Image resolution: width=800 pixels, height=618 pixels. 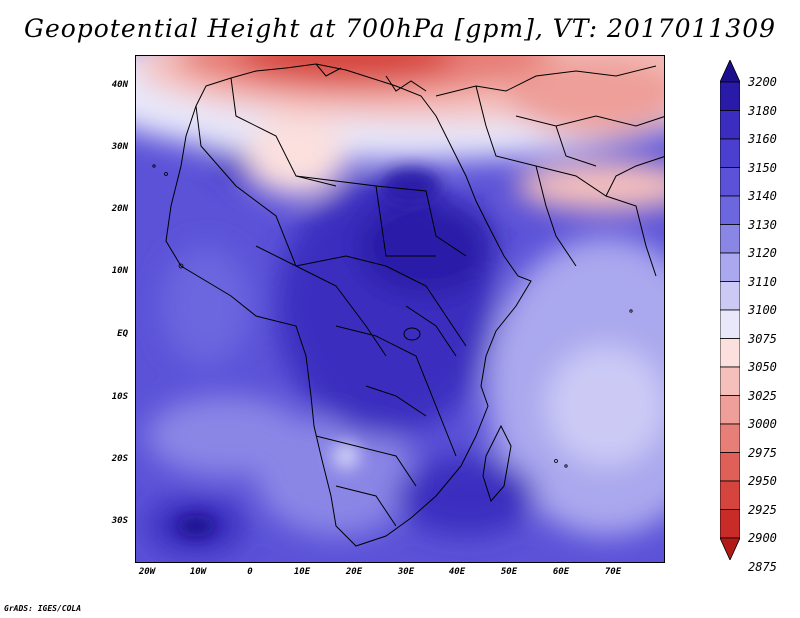 I want to click on colorbar-tick-label: 3150, so click(x=762, y=167).